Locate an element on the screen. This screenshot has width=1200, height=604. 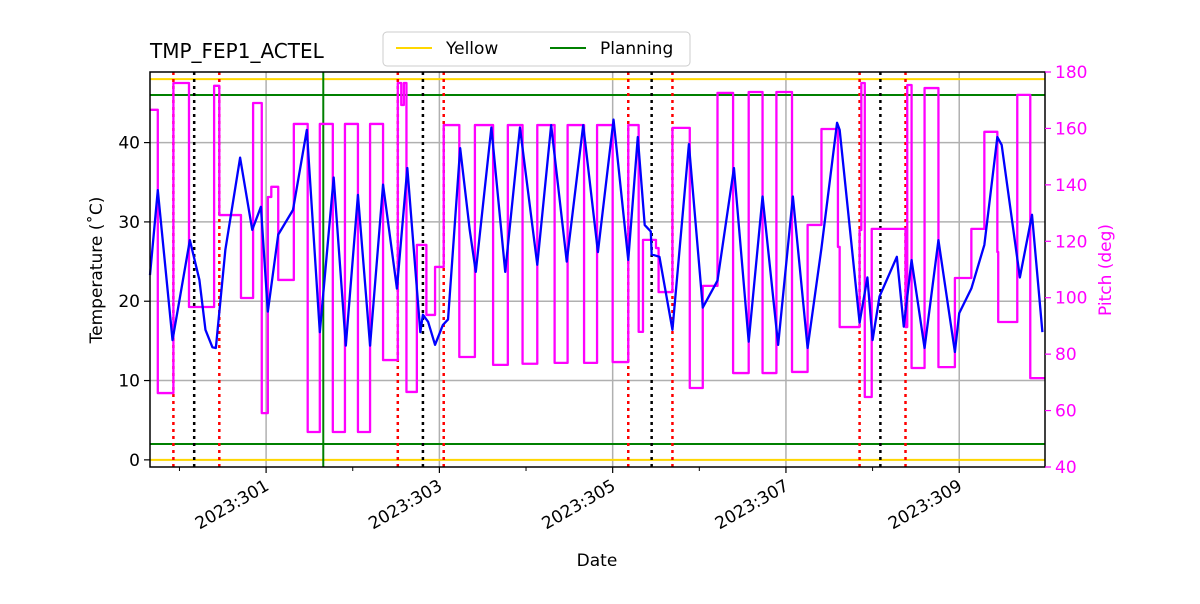
x-tick-label: 2023:303 is located at coordinates (405, 505).